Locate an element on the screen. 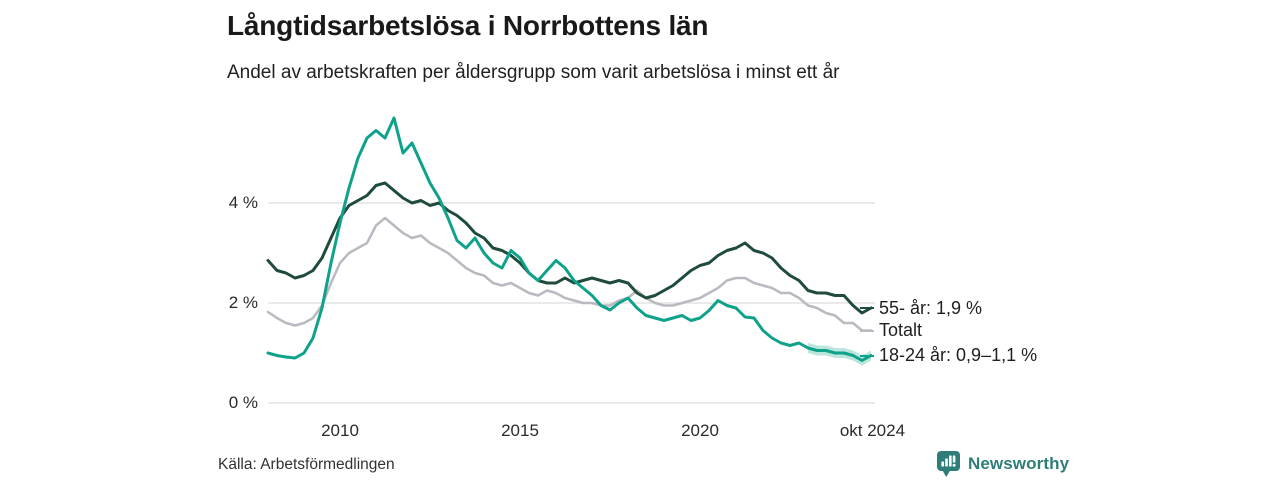 The image size is (1280, 480). legend-item-Totalt: Totalt is located at coordinates (891, 331).